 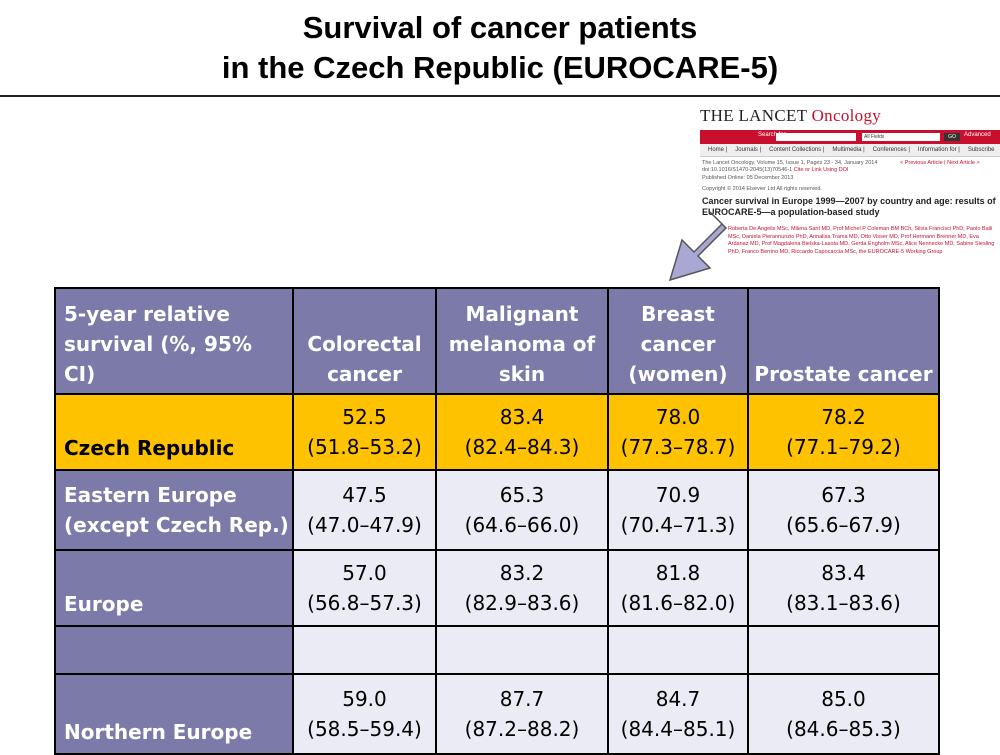 What do you see at coordinates (500, 96) in the screenshot?
I see `title-divider` at bounding box center [500, 96].